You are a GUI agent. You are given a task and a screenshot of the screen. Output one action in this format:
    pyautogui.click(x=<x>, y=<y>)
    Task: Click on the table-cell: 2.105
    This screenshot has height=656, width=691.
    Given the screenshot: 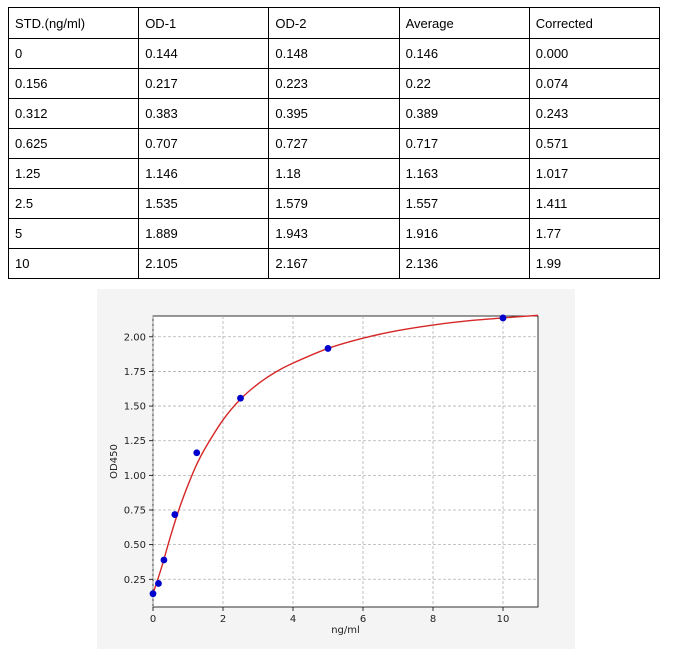 What is the action you would take?
    pyautogui.click(x=204, y=263)
    